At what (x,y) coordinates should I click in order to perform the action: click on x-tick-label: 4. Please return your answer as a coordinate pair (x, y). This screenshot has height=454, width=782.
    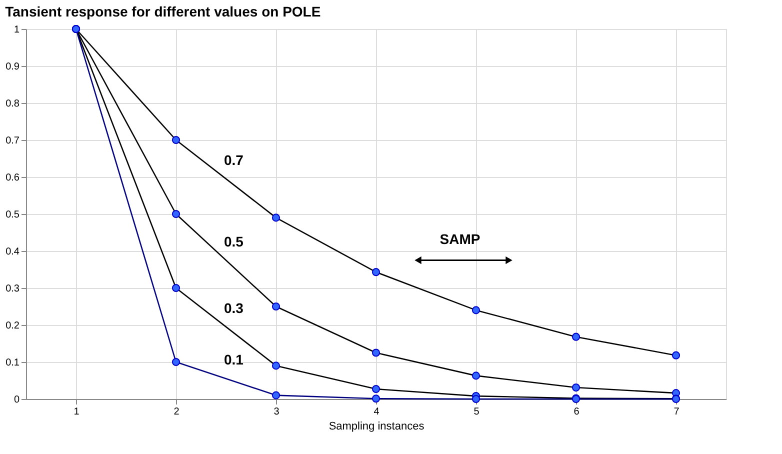
    Looking at the image, I should click on (377, 412).